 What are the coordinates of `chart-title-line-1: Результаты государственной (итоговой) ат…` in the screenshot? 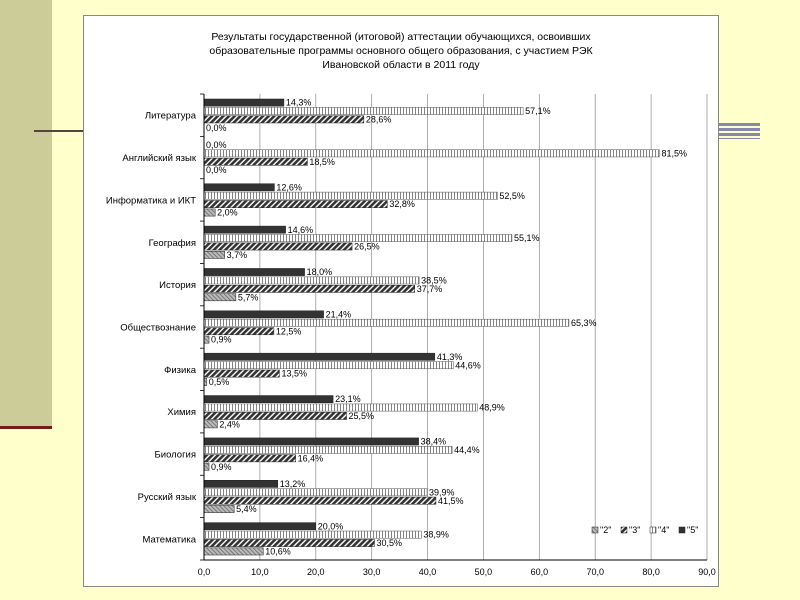 It's located at (401, 37).